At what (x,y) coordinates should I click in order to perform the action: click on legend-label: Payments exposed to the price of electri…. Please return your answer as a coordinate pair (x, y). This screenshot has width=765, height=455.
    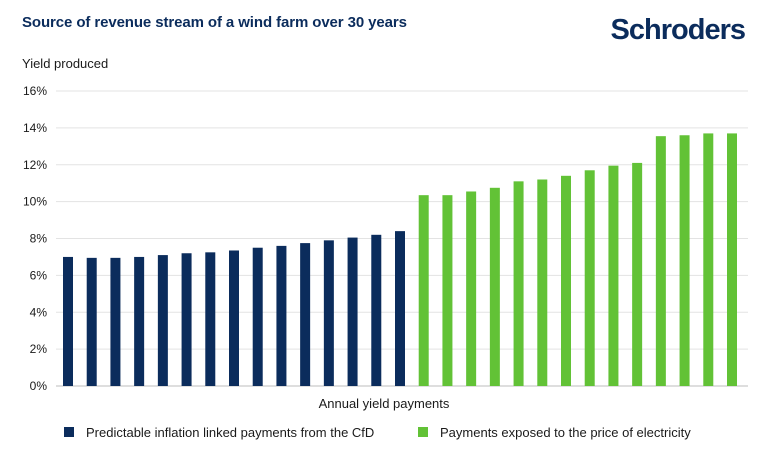
    Looking at the image, I should click on (565, 432).